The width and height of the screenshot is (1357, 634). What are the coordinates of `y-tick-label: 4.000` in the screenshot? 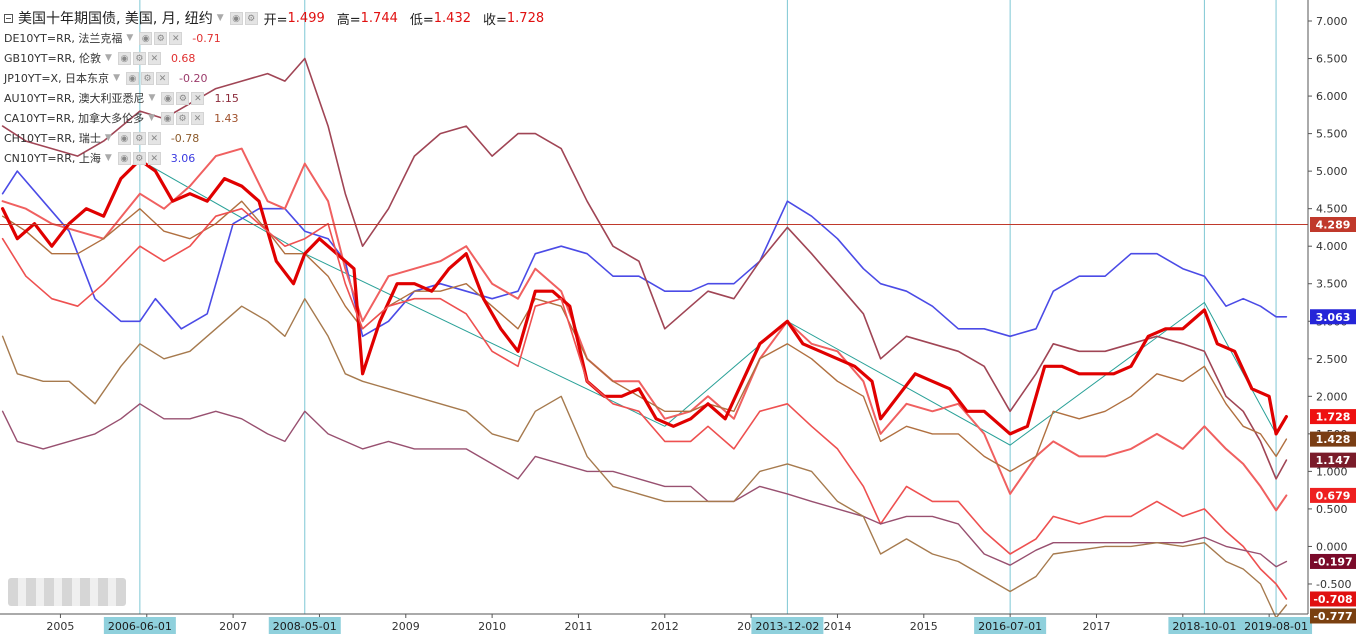 It's located at (1332, 246).